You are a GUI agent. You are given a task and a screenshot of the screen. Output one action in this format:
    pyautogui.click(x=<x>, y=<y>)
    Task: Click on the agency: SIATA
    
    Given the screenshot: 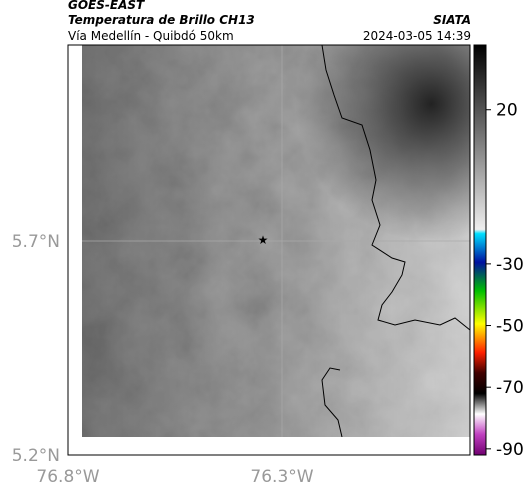 What is the action you would take?
    pyautogui.click(x=452, y=20)
    